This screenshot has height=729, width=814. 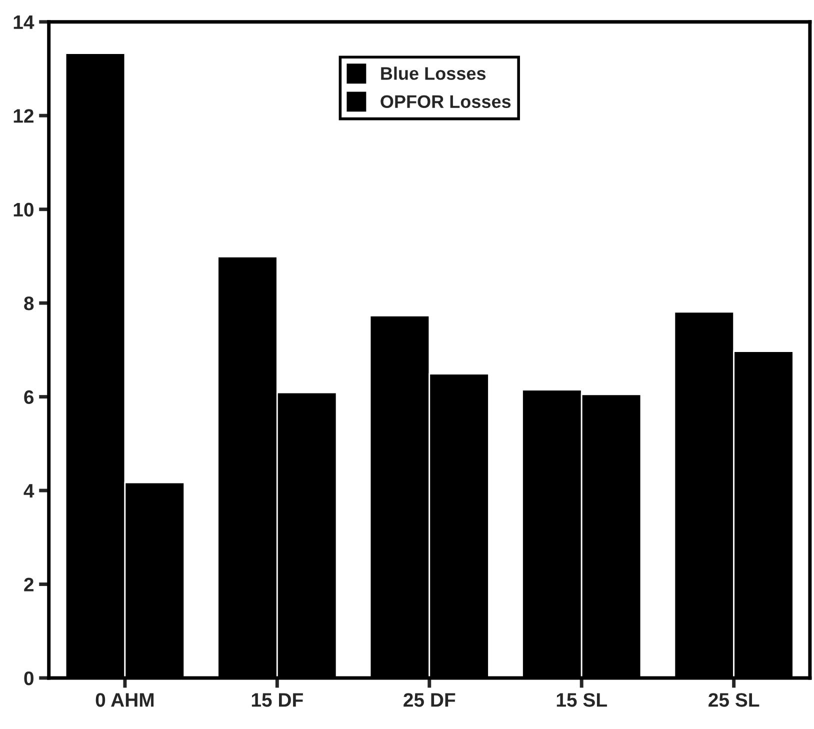 What do you see at coordinates (430, 700) in the screenshot?
I see `x-tick-label: 25 DF` at bounding box center [430, 700].